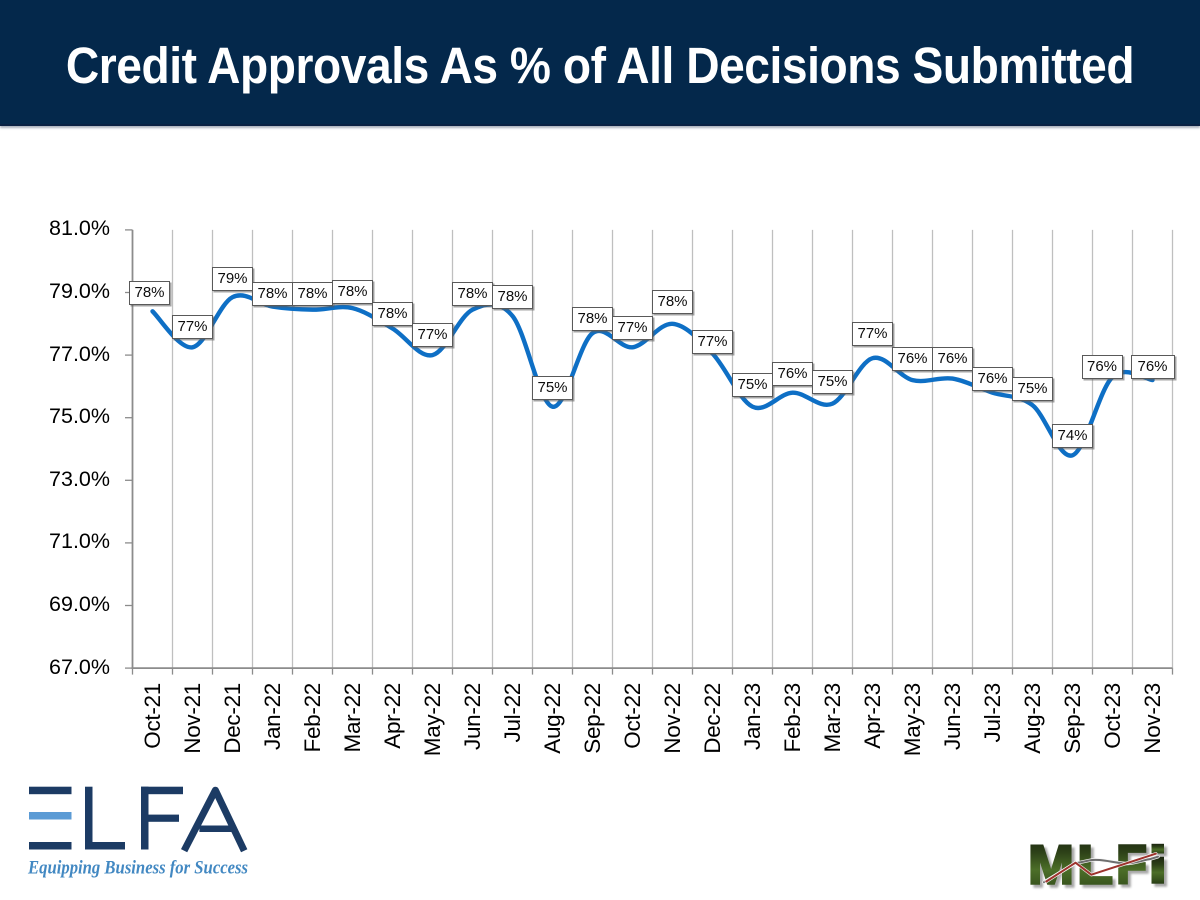 Image resolution: width=1200 pixels, height=900 pixels. What do you see at coordinates (1051, 865) in the screenshot?
I see `svg-text: M` at bounding box center [1051, 865].